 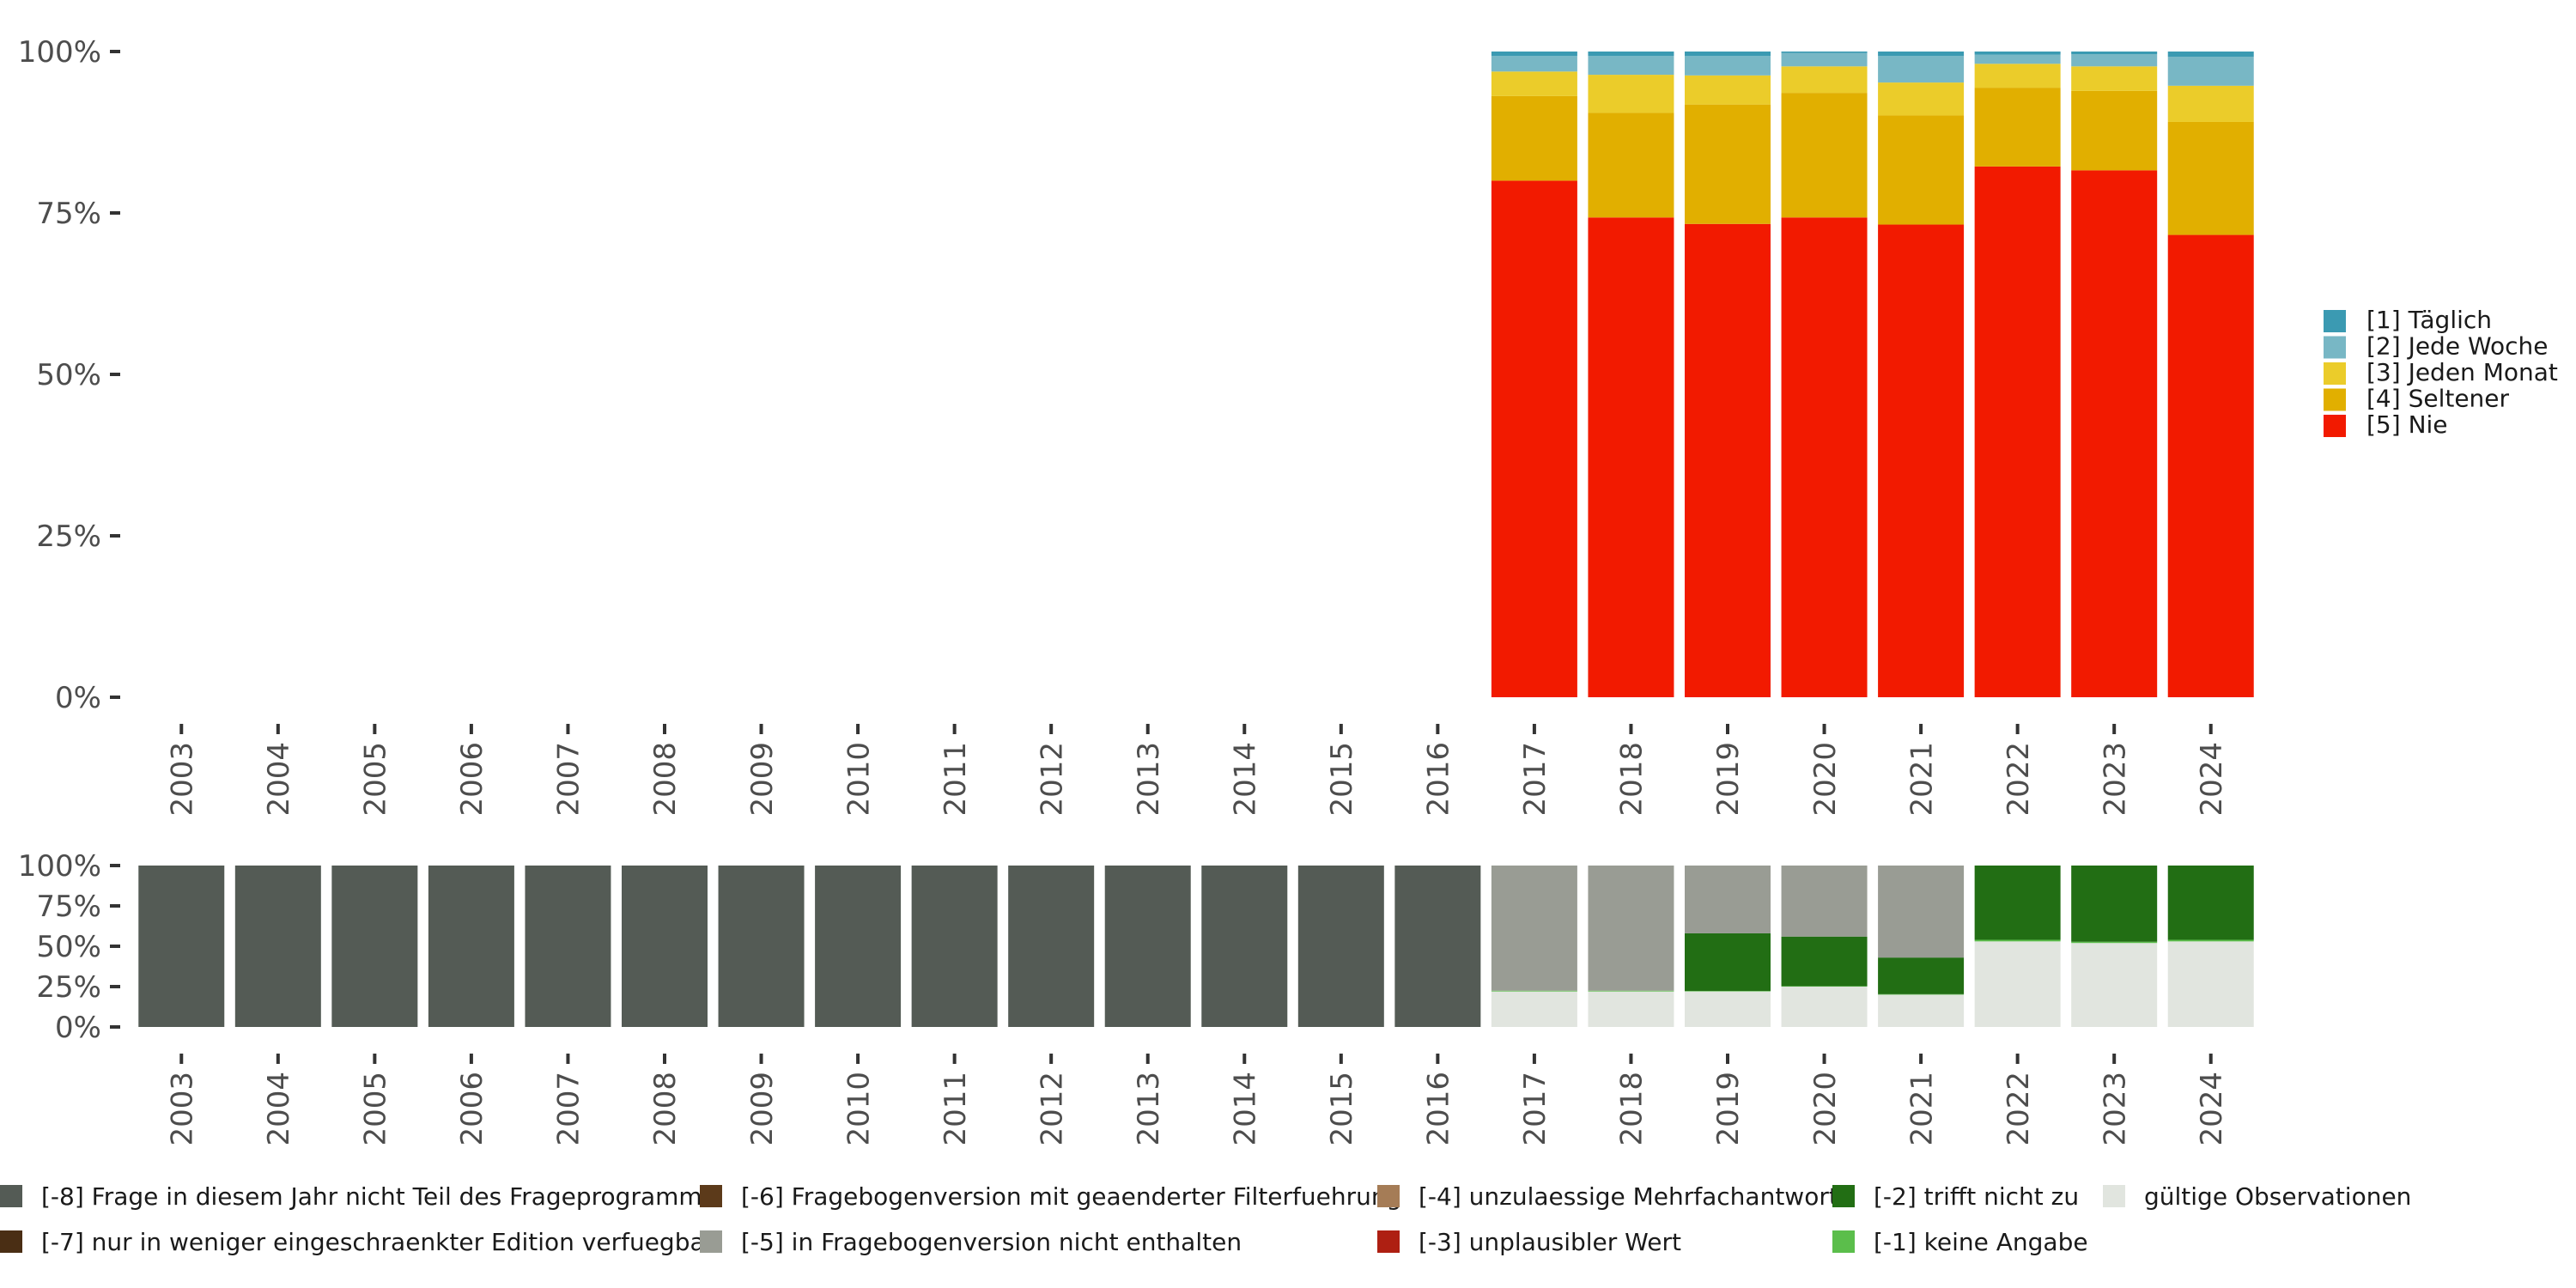 I want to click on bottom-bar-2009-8-frage-in-diesem-jahr-nicht-teil-des-frageprogramms, so click(x=761, y=947).